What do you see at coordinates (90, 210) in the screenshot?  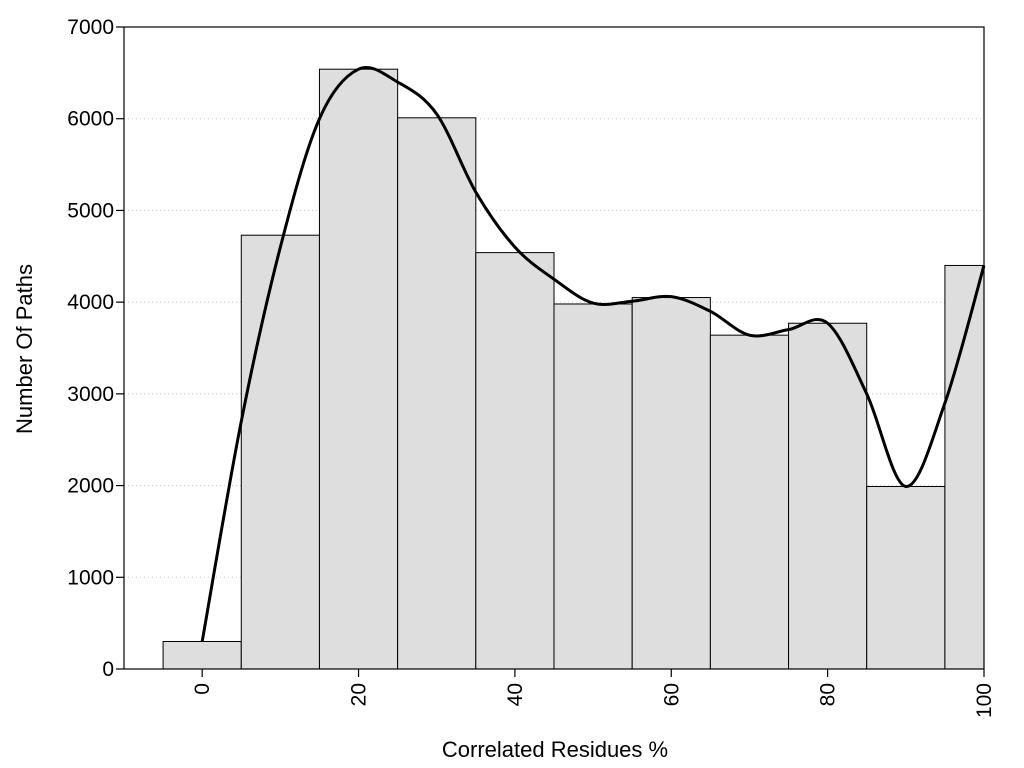 I see `y-tick-label: 5000` at bounding box center [90, 210].